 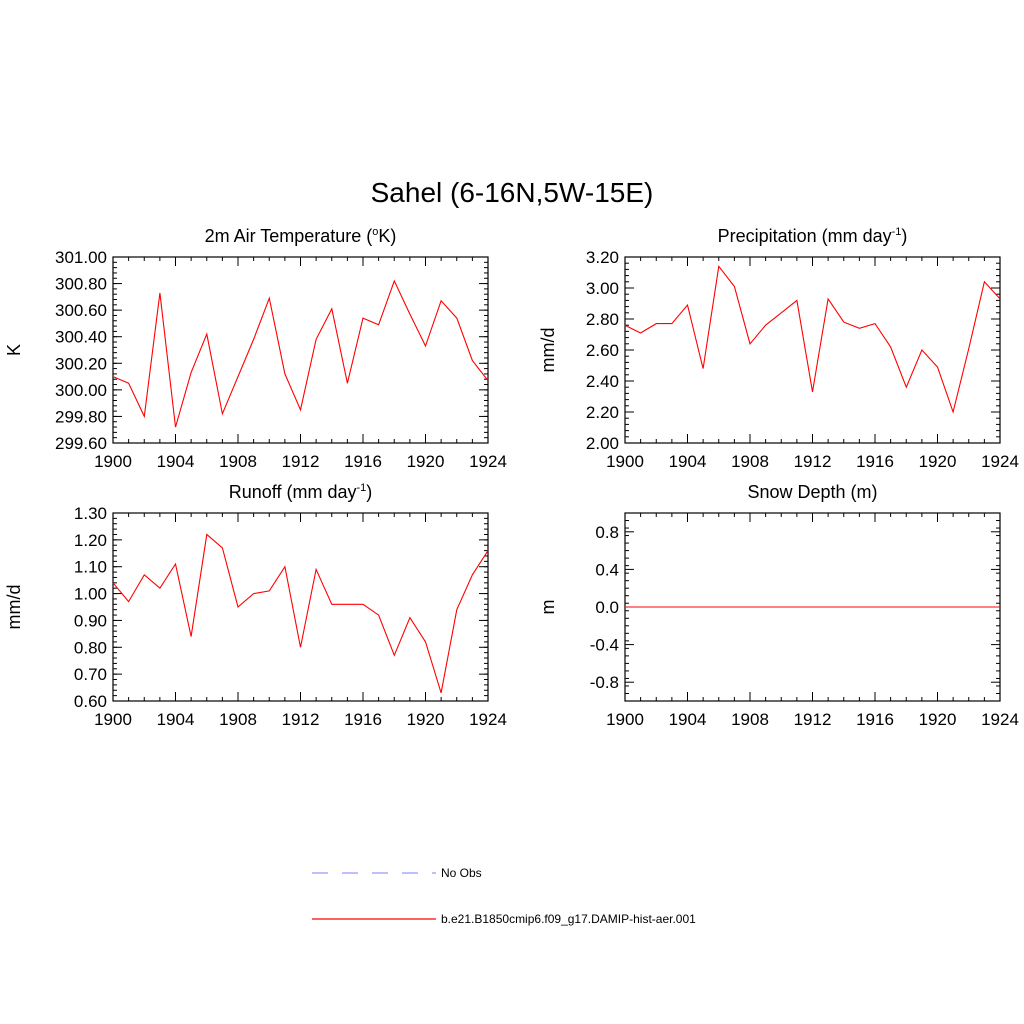 I want to click on panel-title: Runoff (mm day-1), so click(x=301, y=492).